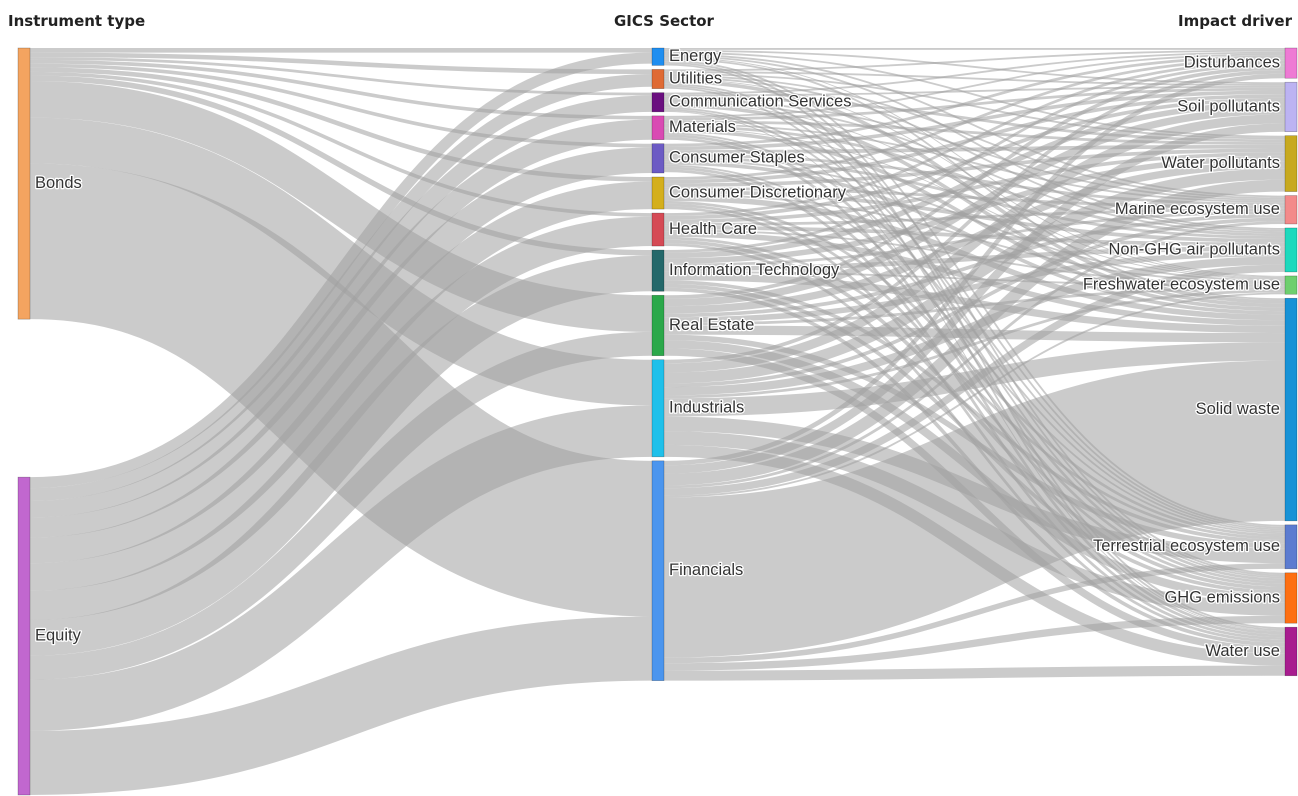 Image resolution: width=1298 pixels, height=796 pixels. I want to click on link-financials-to-nonghg, so click(974, 380).